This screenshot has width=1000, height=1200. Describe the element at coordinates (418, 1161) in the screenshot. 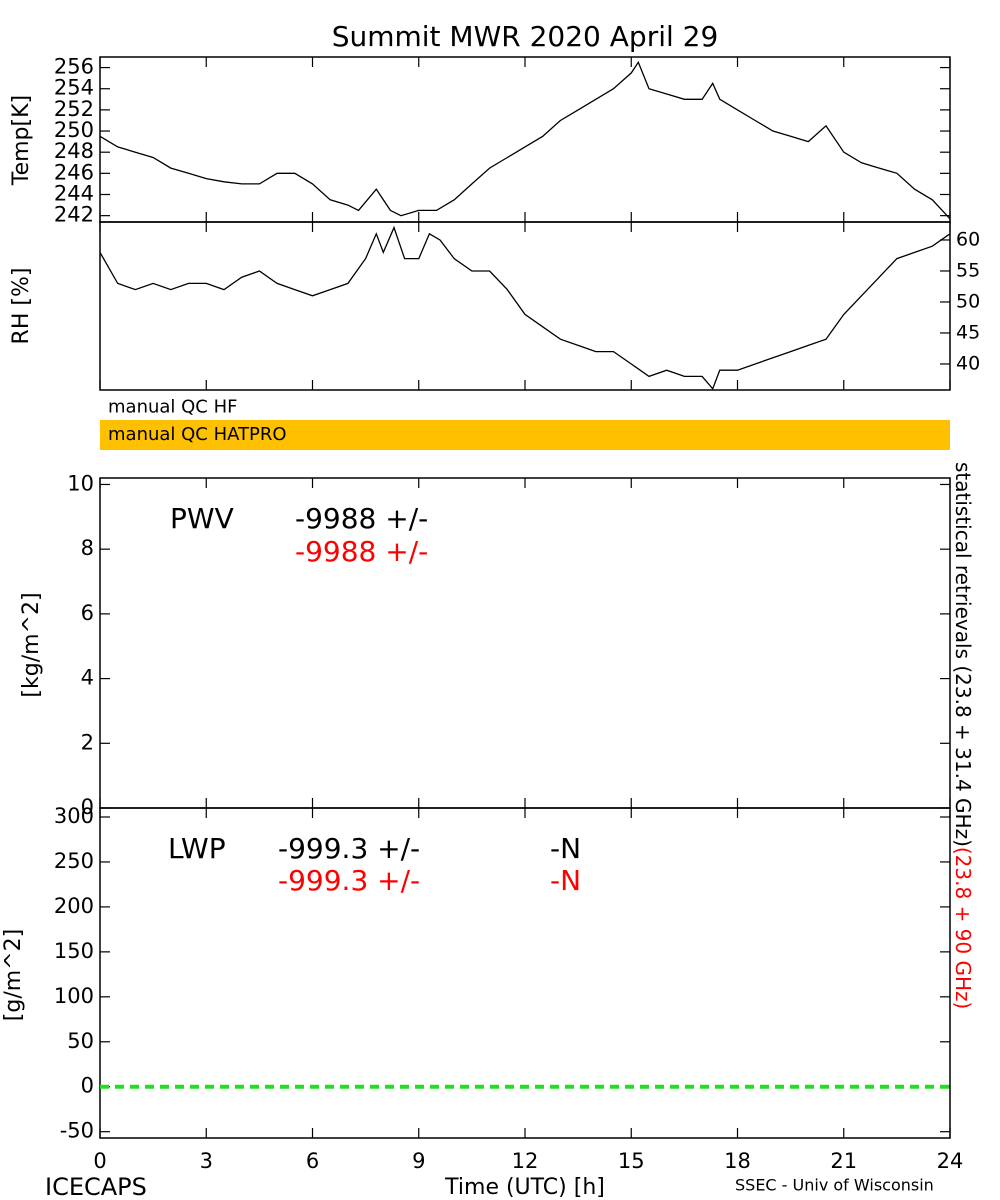

I see `x-tick-label: 9` at that location.